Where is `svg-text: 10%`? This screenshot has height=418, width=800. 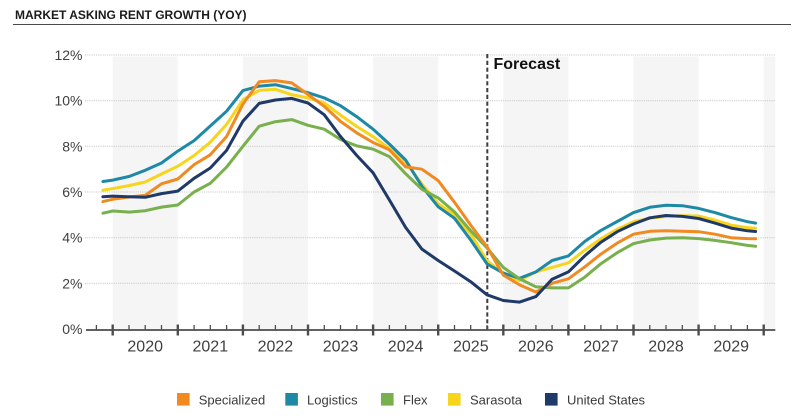
svg-text: 10% is located at coordinates (68, 101).